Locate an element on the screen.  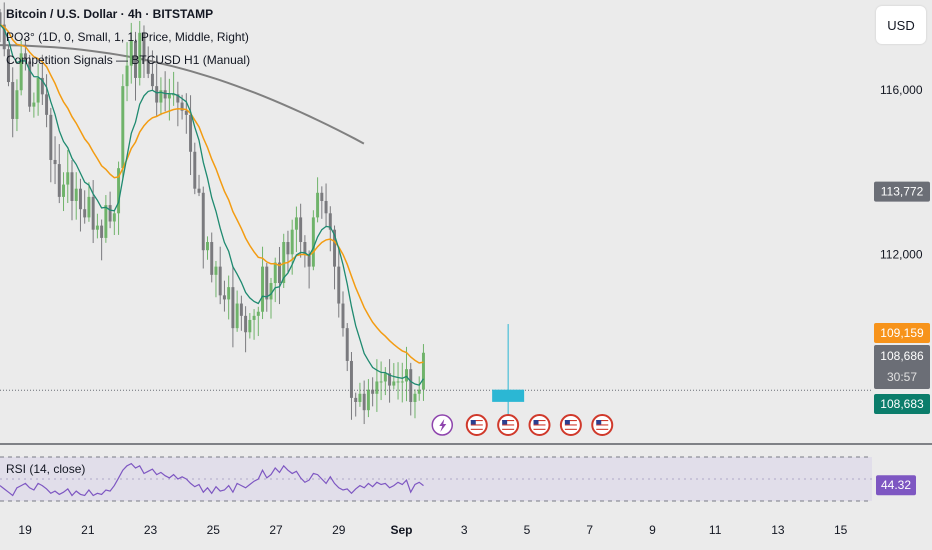
currency-button: USD is located at coordinates (901, 25).